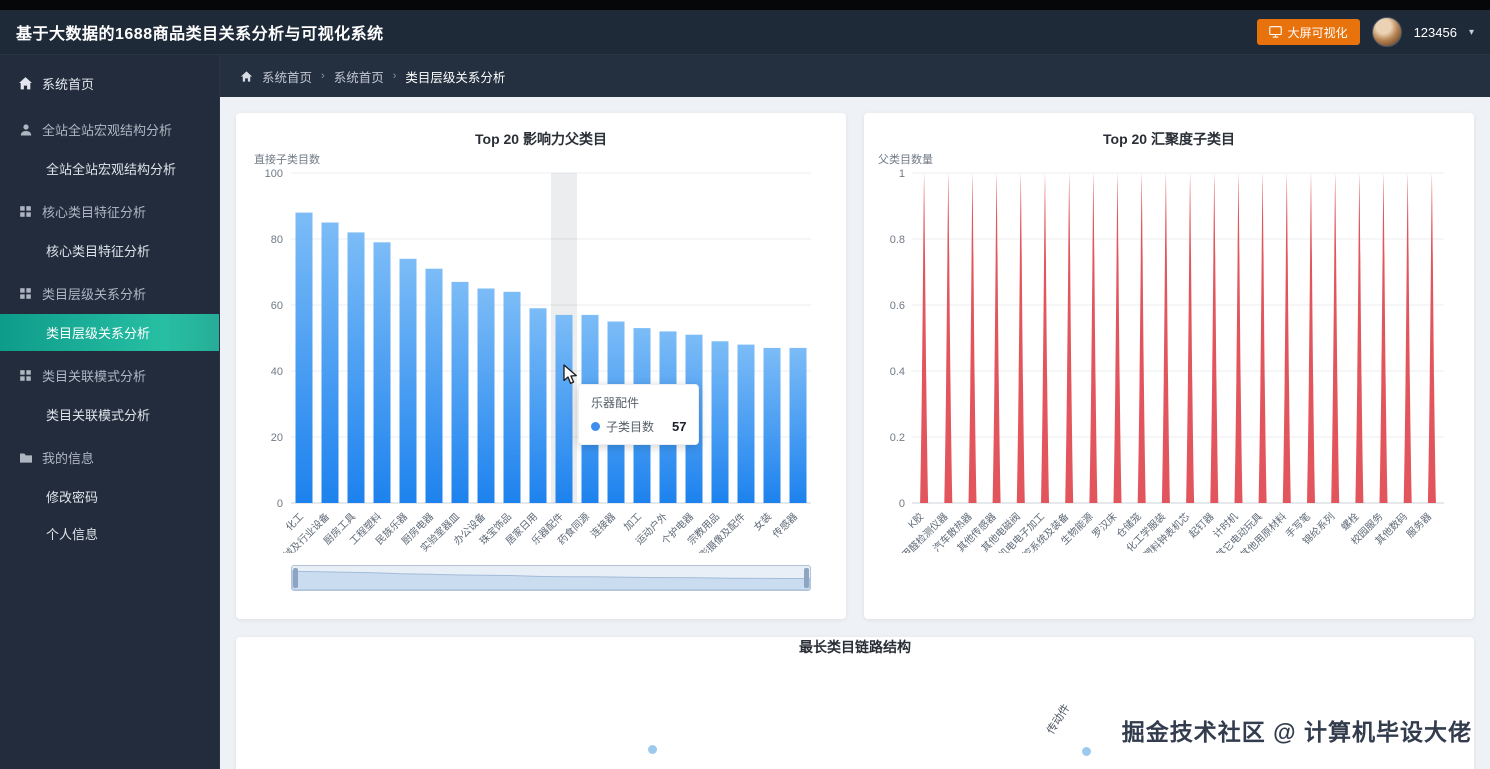 Image resolution: width=1490 pixels, height=769 pixels. I want to click on svg-text: 起钉器, so click(1202, 526).